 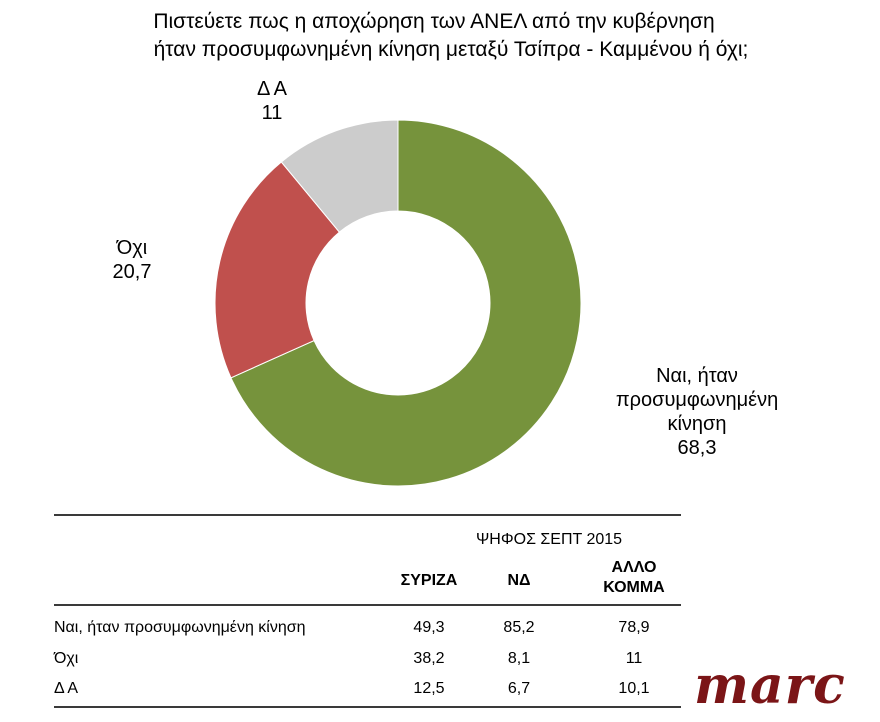 I want to click on table-col-allo-komma: ΑΛΛΟ ΚΟΜΜΑ, so click(x=634, y=578).